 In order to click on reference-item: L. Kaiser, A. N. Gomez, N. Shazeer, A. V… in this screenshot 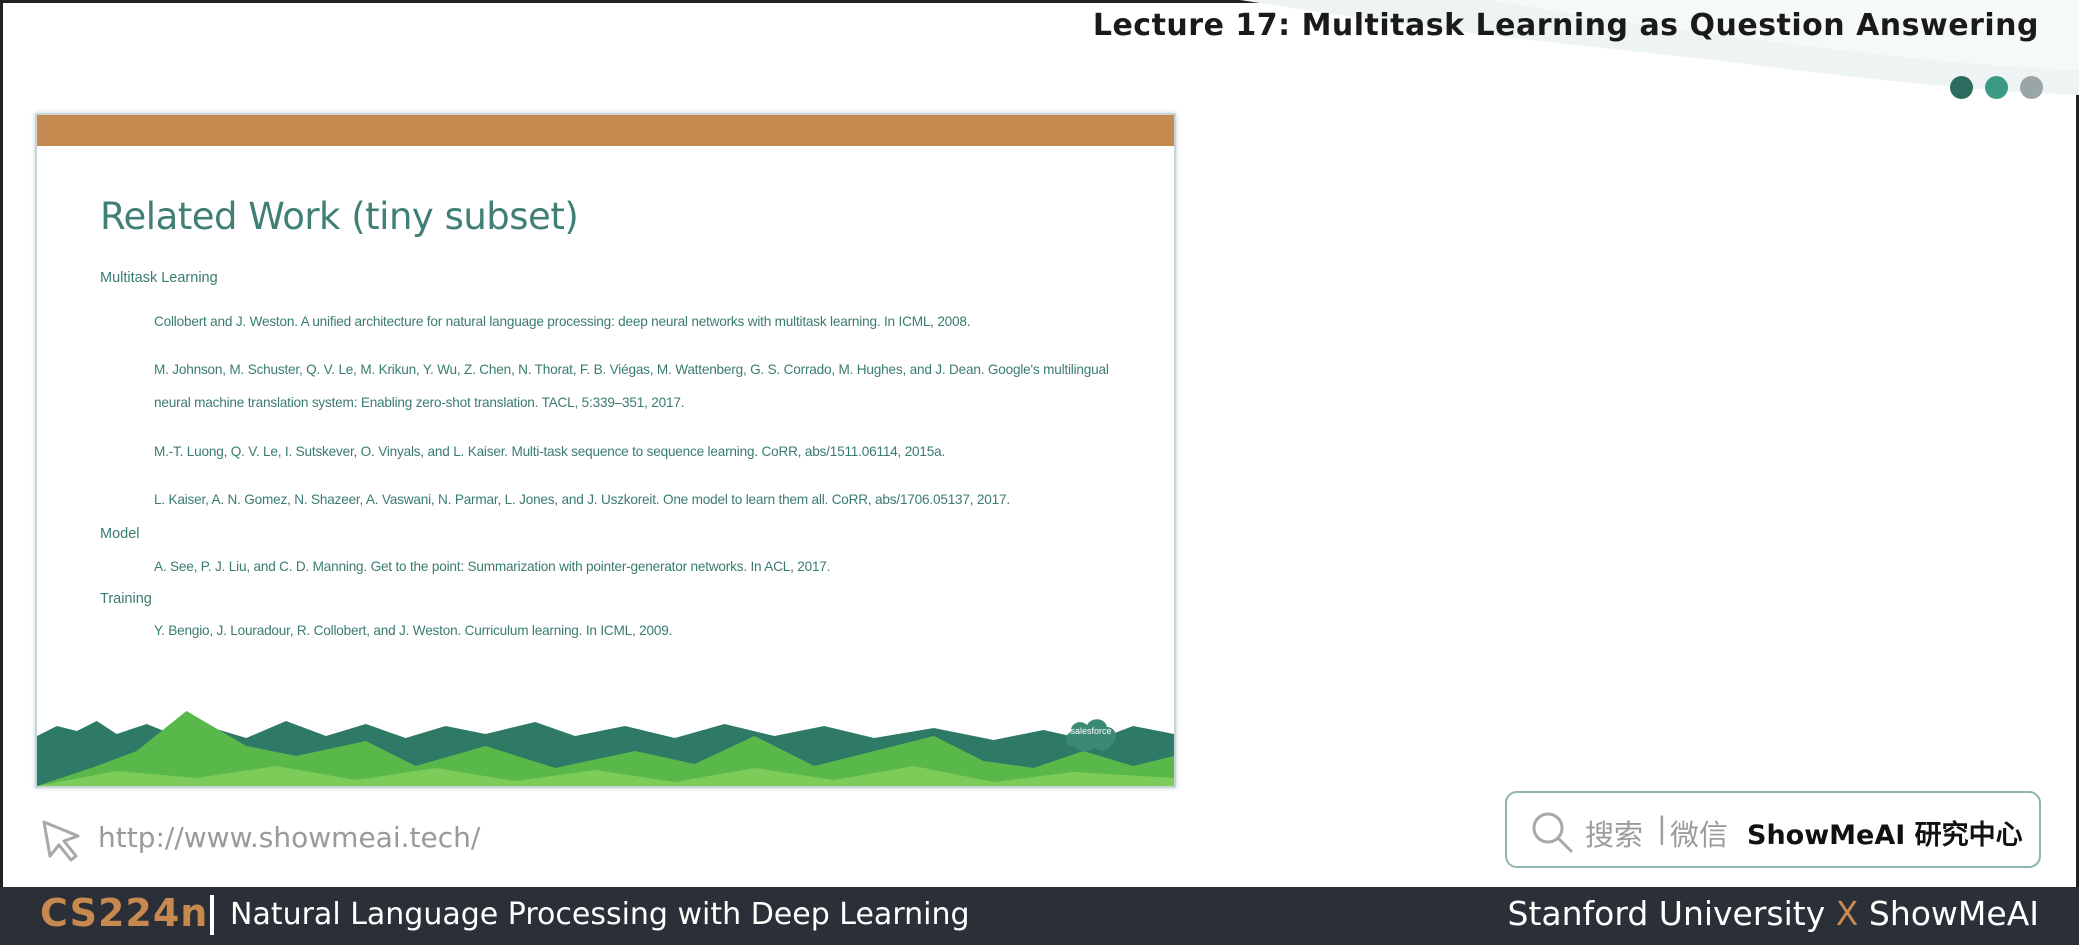, I will do `click(582, 499)`.